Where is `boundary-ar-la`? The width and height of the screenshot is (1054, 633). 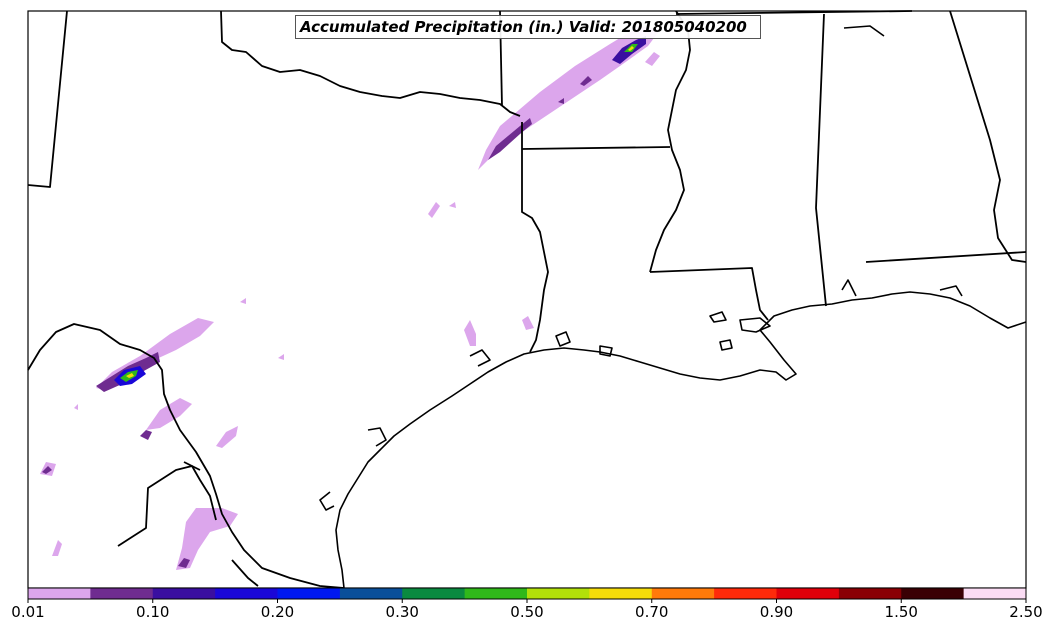
boundary-ar-la is located at coordinates (596, 148).